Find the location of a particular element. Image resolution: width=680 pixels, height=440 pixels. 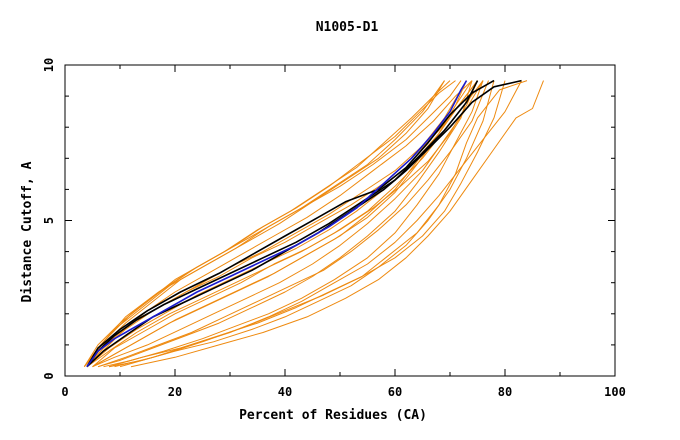

chart-title: N1005-D1 is located at coordinates (347, 27).